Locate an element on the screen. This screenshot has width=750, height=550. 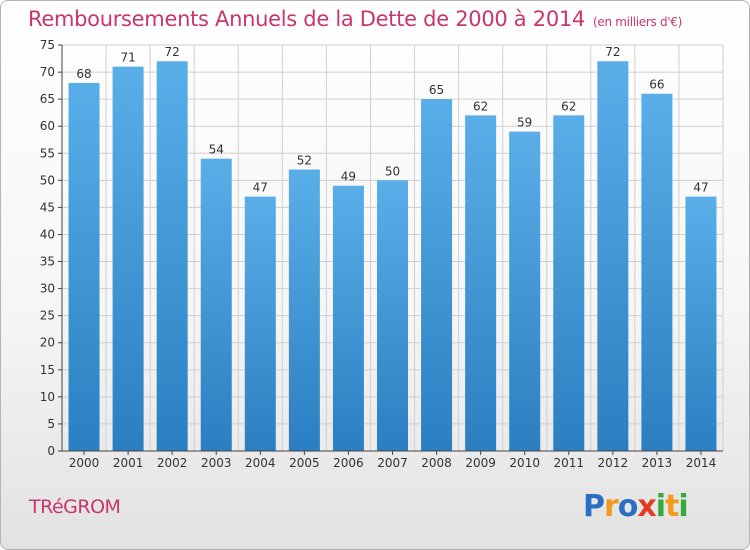
y-tick-label: 20 is located at coordinates (47, 343).